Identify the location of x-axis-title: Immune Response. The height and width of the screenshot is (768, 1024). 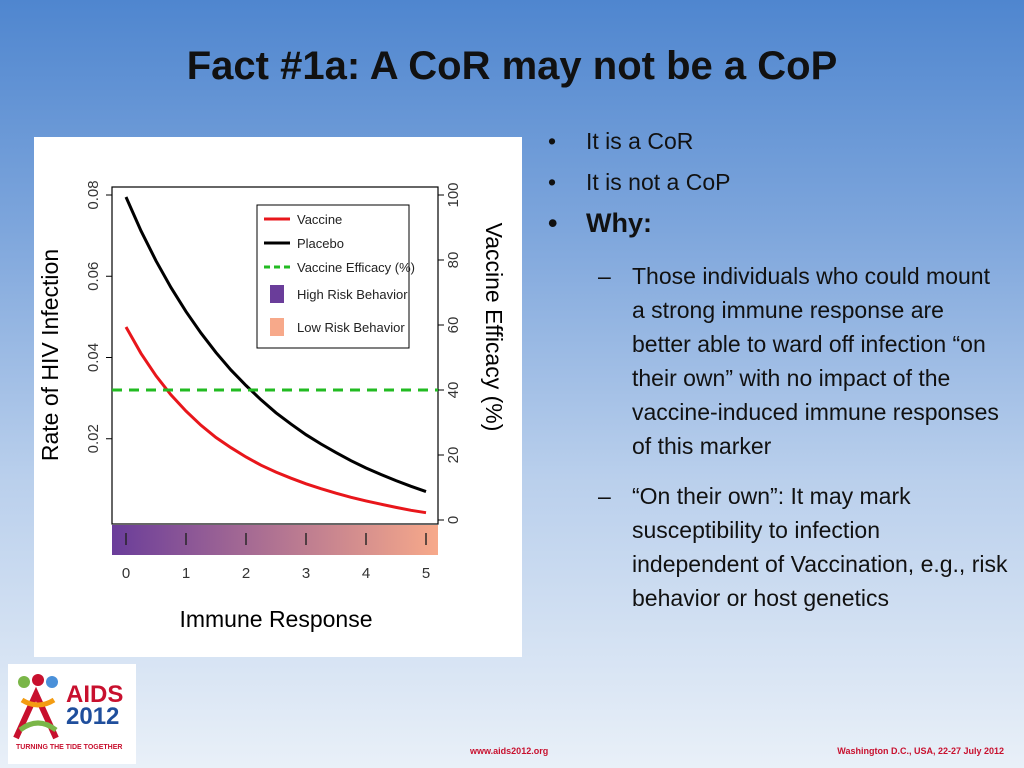
(275, 619).